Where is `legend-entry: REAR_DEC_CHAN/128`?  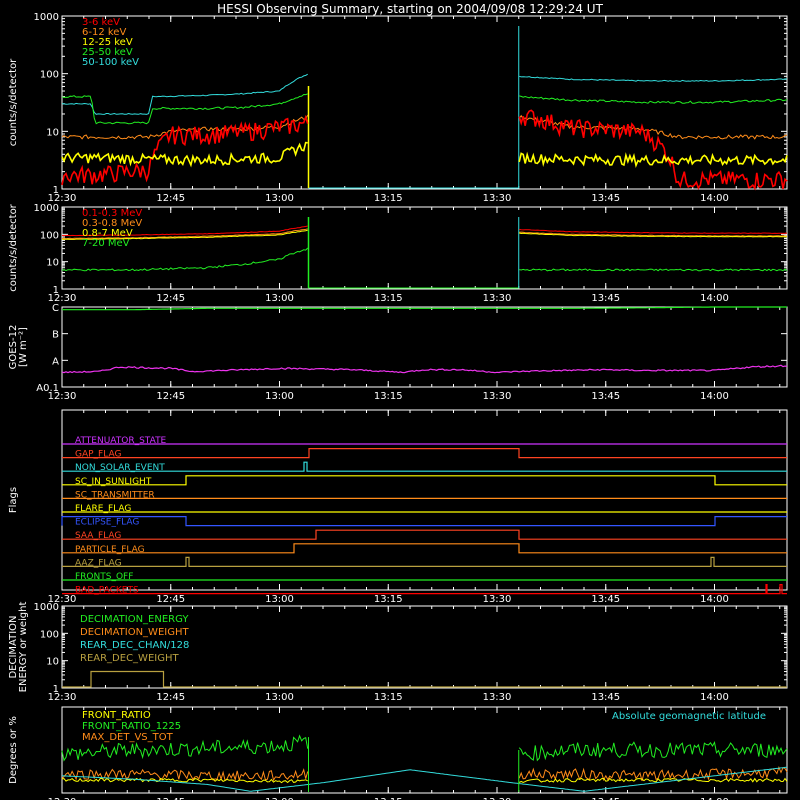
legend-entry: REAR_DEC_CHAN/128 is located at coordinates (134, 645).